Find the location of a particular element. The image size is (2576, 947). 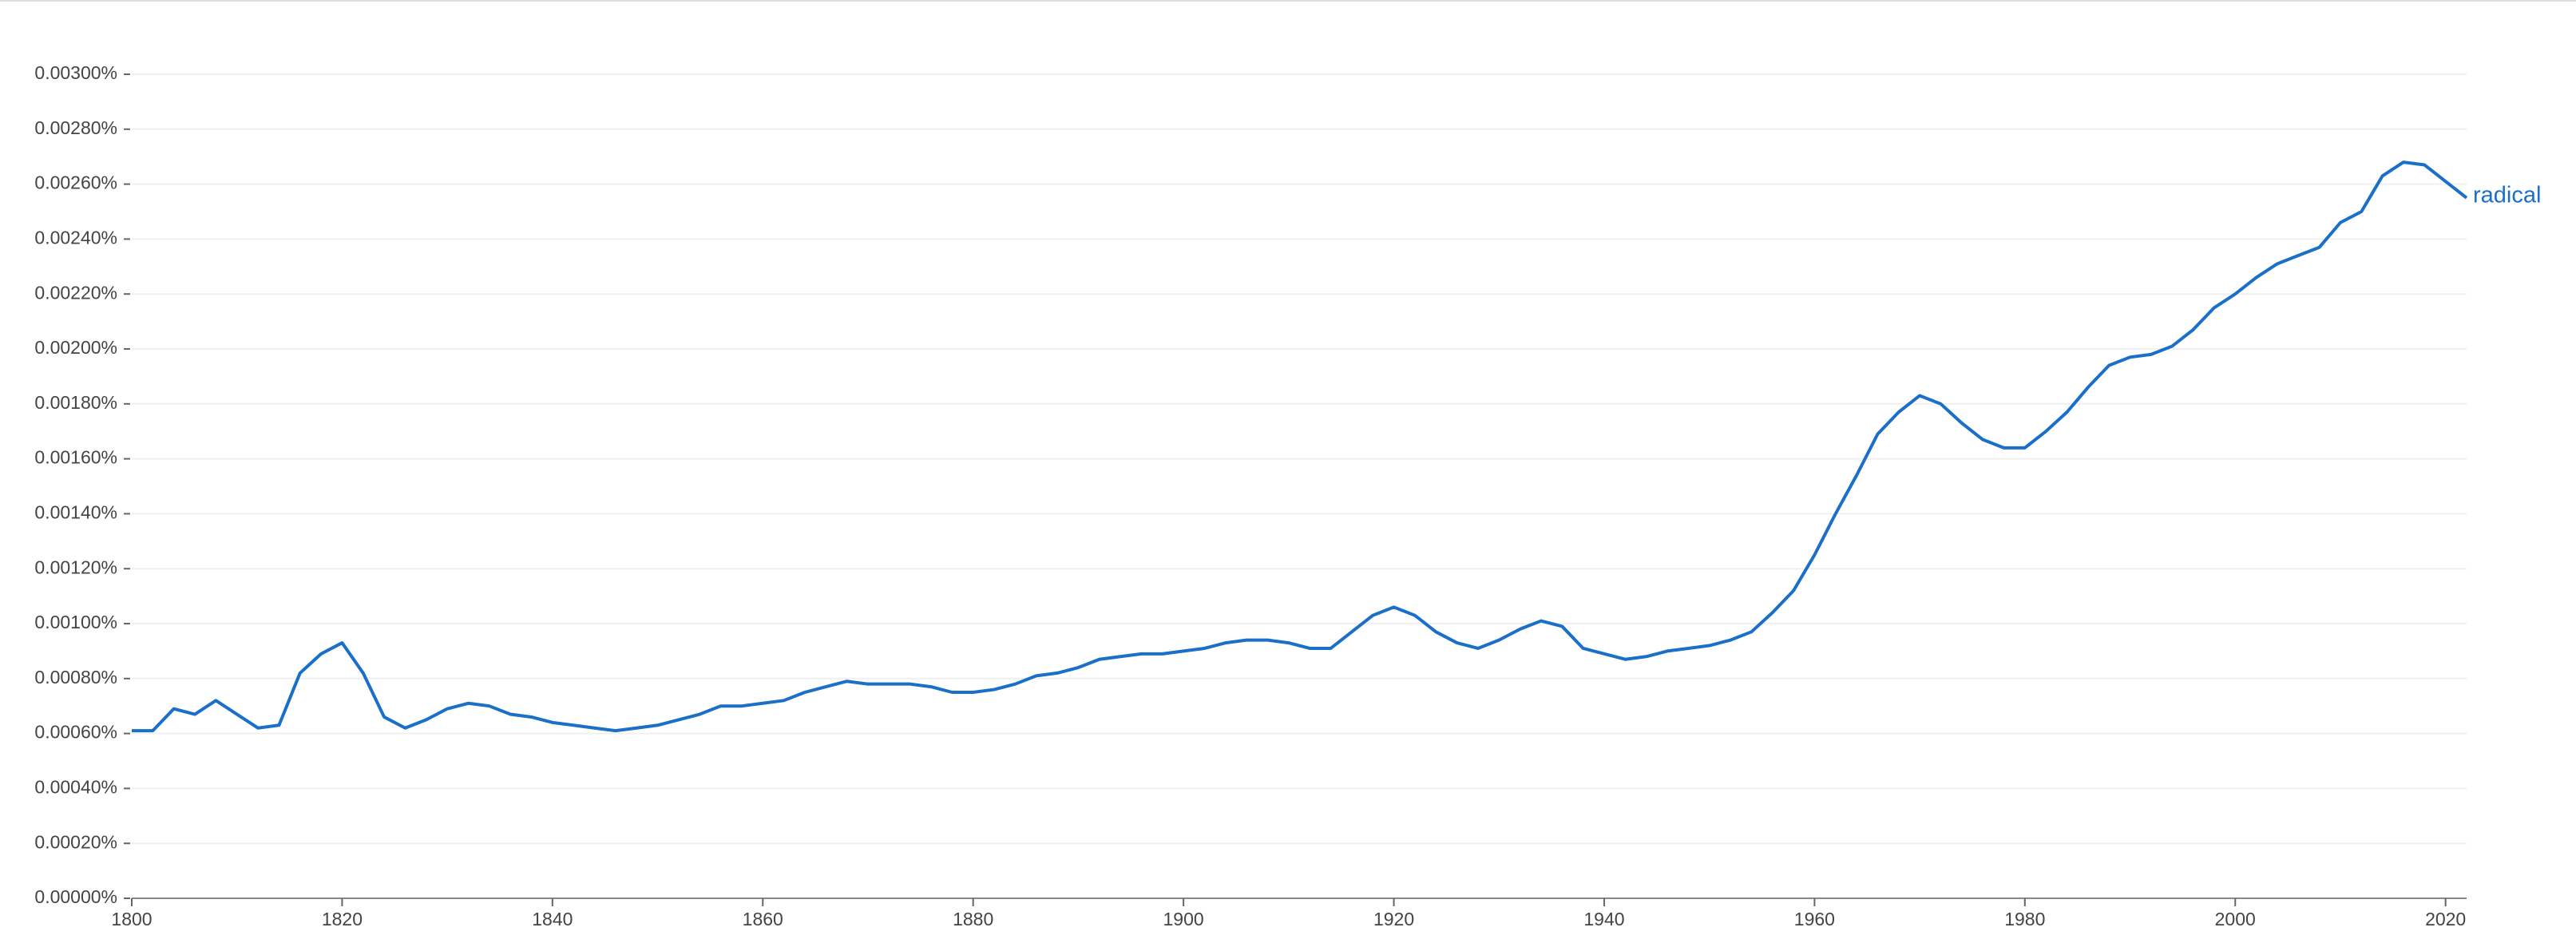

y-tick-label: 0.00040% is located at coordinates (75, 786).